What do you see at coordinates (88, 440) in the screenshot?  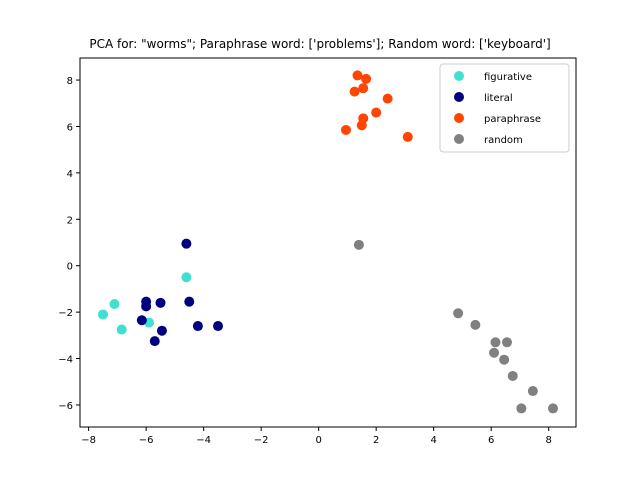 I see `x-tick-label: −8` at bounding box center [88, 440].